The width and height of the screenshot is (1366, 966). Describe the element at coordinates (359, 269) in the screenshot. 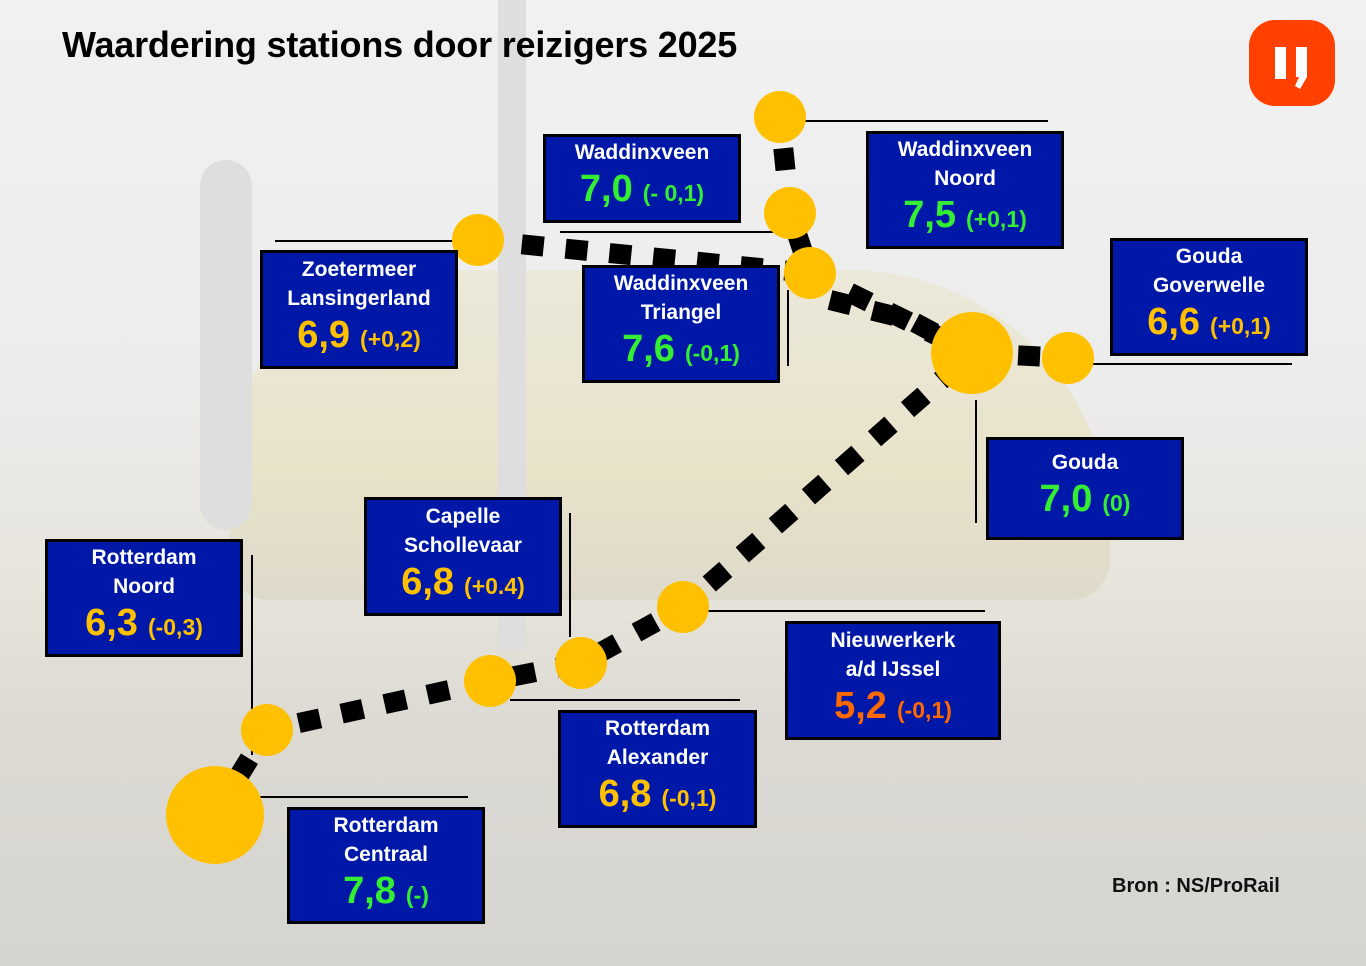

I see `station-name: Zoetermeer` at that location.